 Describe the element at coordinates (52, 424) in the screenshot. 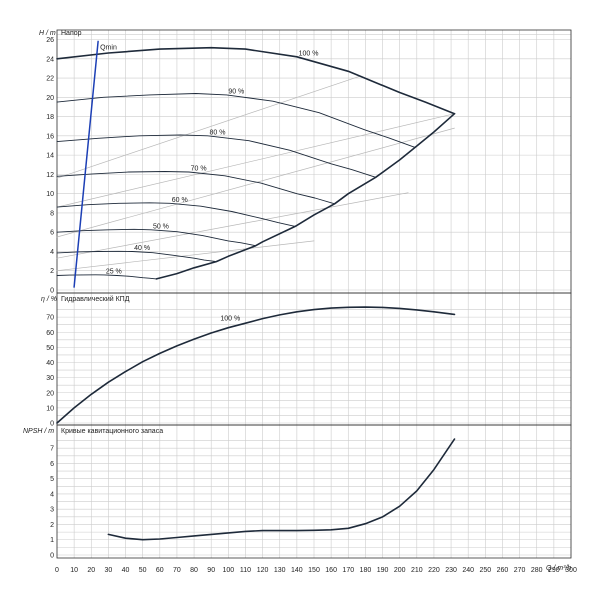

I see `y-tick-label-eff: 0` at that location.